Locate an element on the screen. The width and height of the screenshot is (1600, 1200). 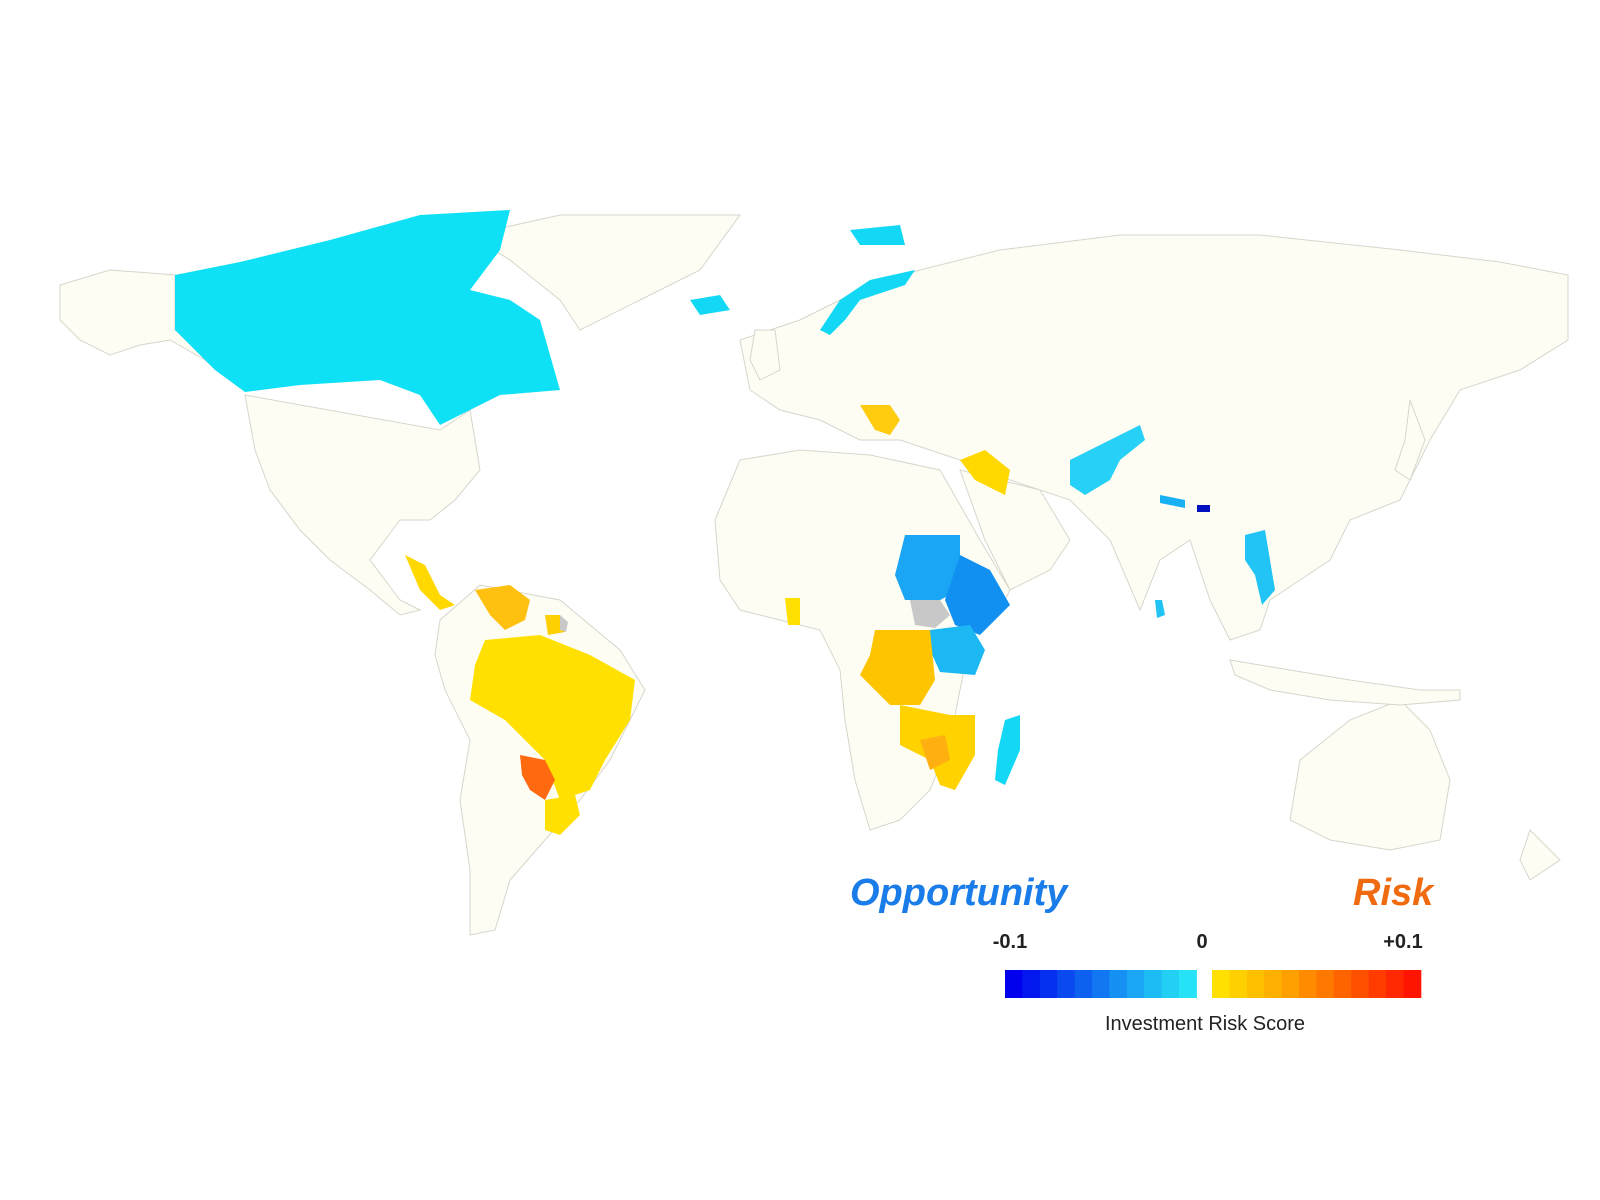
region-paraguay is located at coordinates (537, 777).